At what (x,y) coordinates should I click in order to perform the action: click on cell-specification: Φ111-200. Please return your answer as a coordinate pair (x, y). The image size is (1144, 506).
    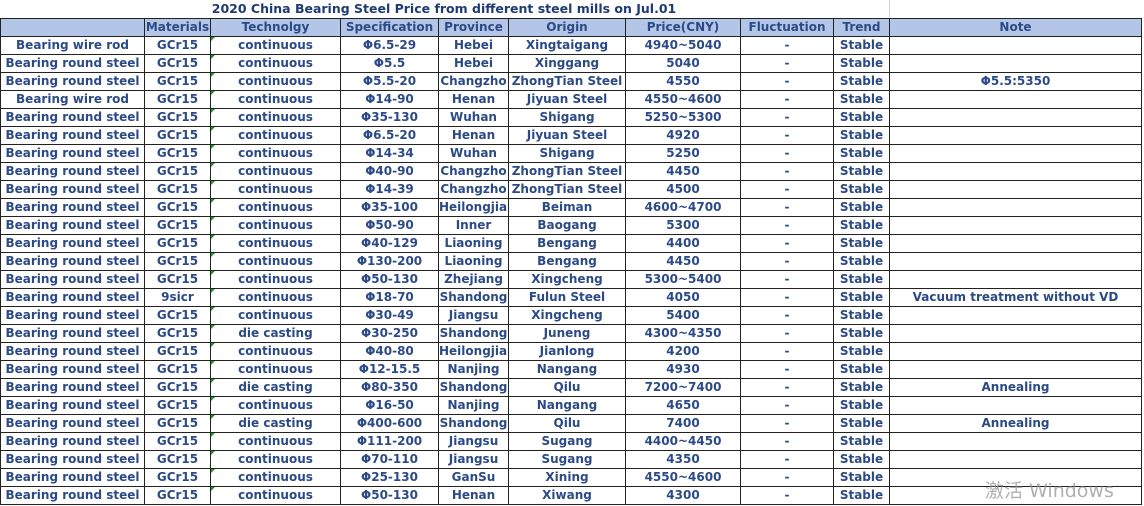
    Looking at the image, I should click on (389, 441).